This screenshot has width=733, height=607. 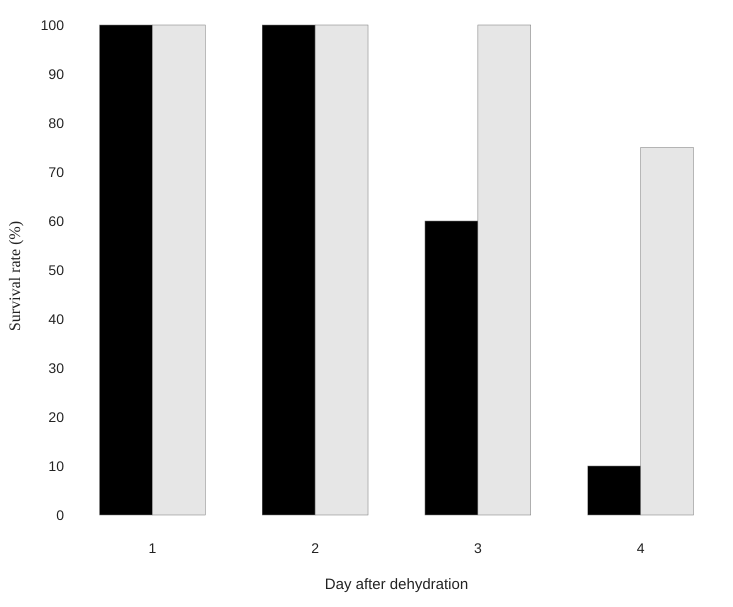 What do you see at coordinates (56, 270) in the screenshot?
I see `y-tick-label: 50` at bounding box center [56, 270].